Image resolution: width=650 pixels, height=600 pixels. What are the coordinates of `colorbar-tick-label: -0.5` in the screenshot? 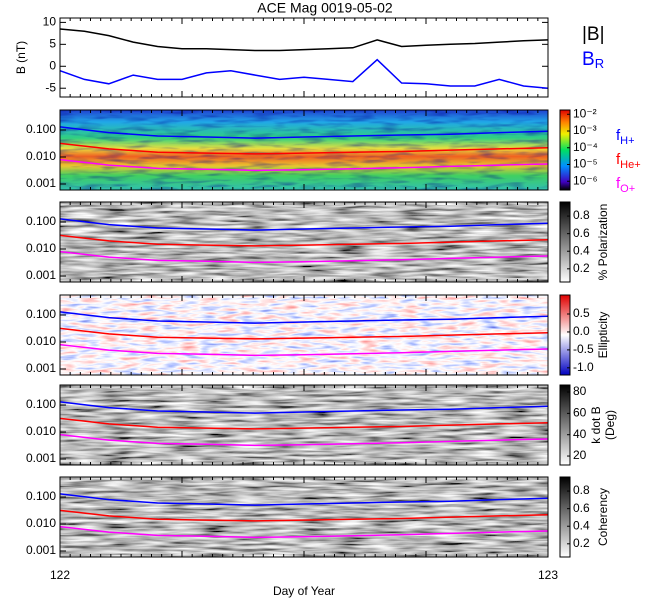 It's located at (583, 349).